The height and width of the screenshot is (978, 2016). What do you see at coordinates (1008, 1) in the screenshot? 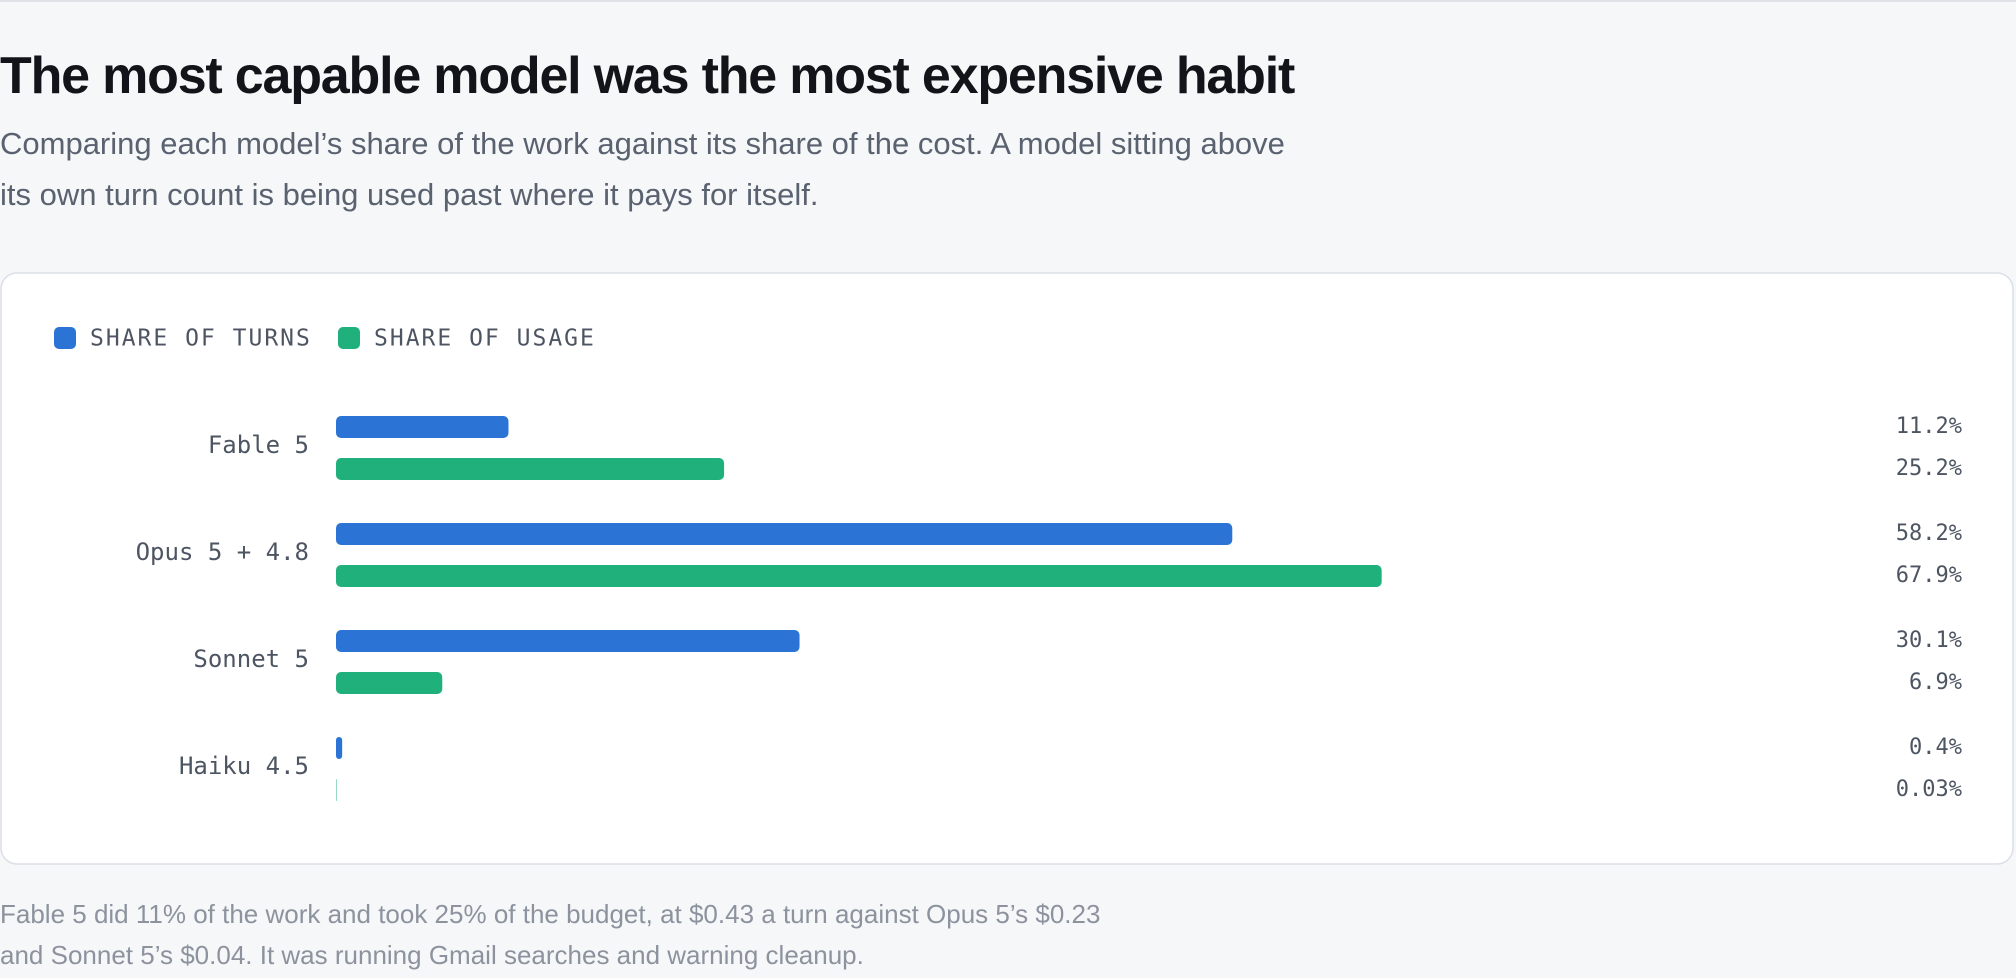
I see `top-border` at bounding box center [1008, 1].